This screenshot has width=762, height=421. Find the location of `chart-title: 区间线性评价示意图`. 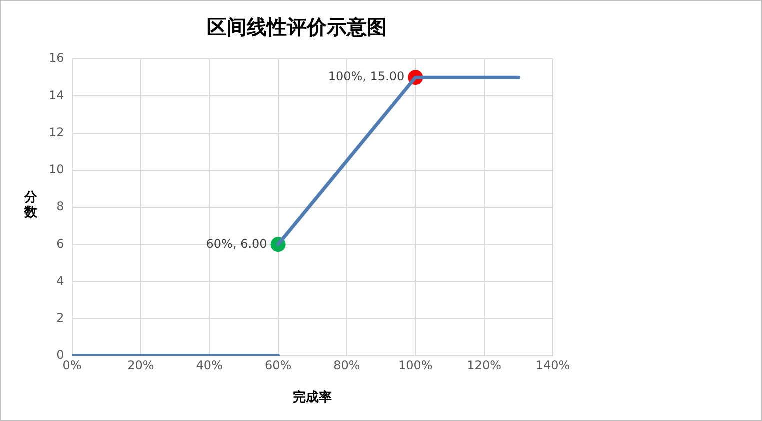

chart-title: 区间线性评价示意图 is located at coordinates (297, 27).